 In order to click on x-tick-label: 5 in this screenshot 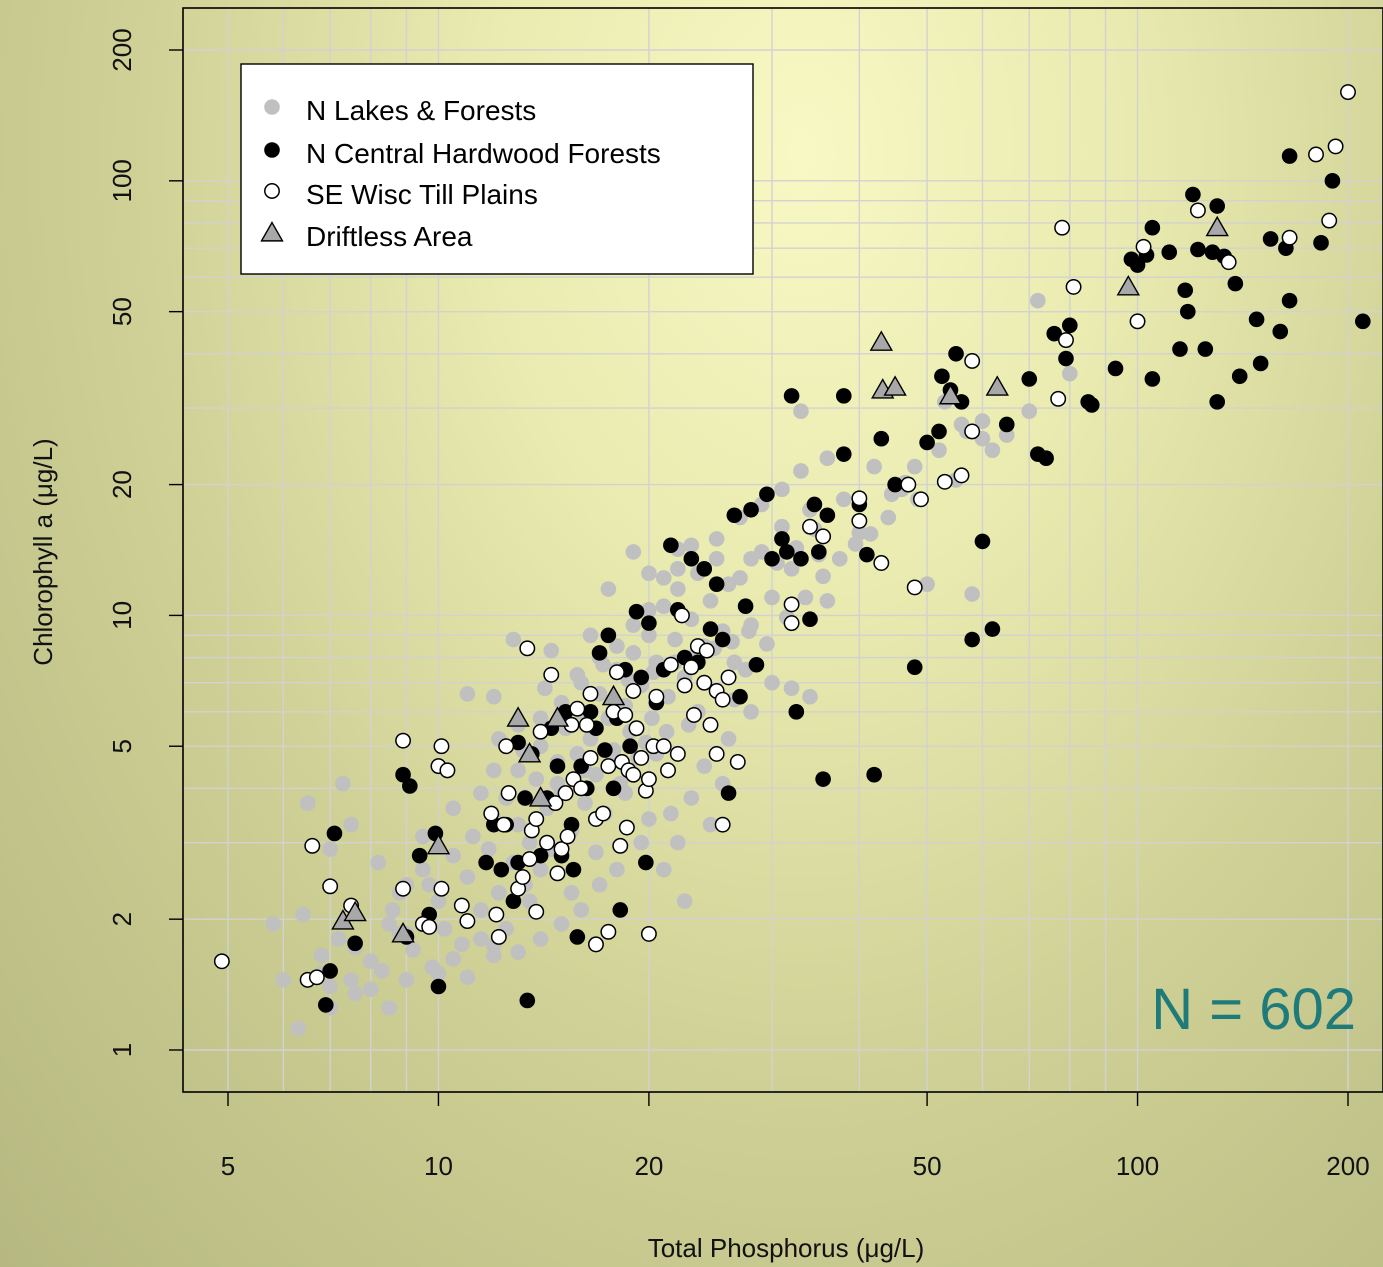, I will do `click(228, 1166)`.